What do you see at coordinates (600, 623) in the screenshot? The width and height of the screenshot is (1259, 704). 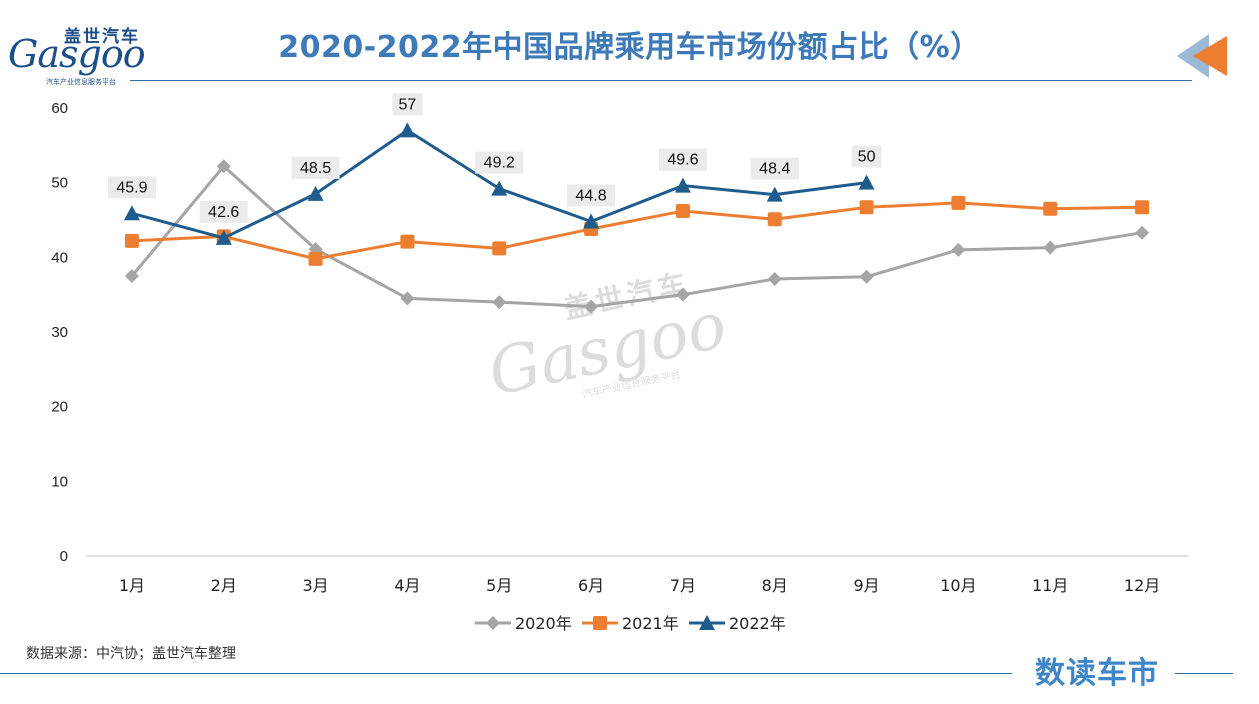 I see `legend-marker-2021年` at bounding box center [600, 623].